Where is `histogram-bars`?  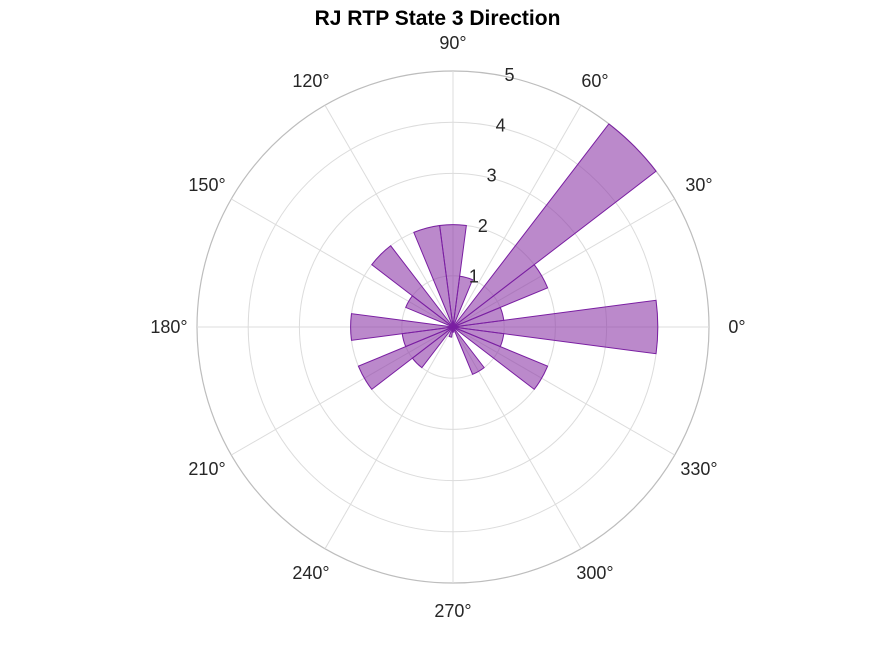 histogram-bars is located at coordinates (504, 257).